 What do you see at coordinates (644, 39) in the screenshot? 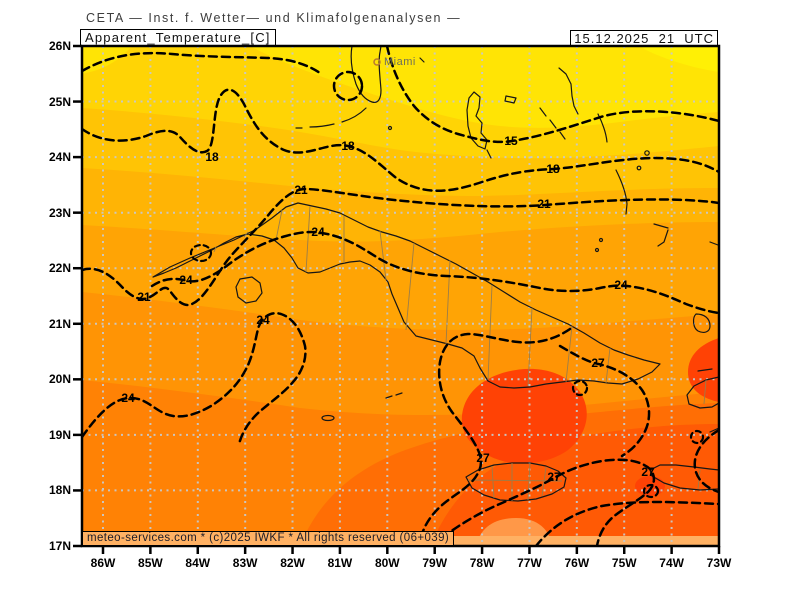
I see `valid-datetime: 15.12.2025 21 UTC` at bounding box center [644, 39].